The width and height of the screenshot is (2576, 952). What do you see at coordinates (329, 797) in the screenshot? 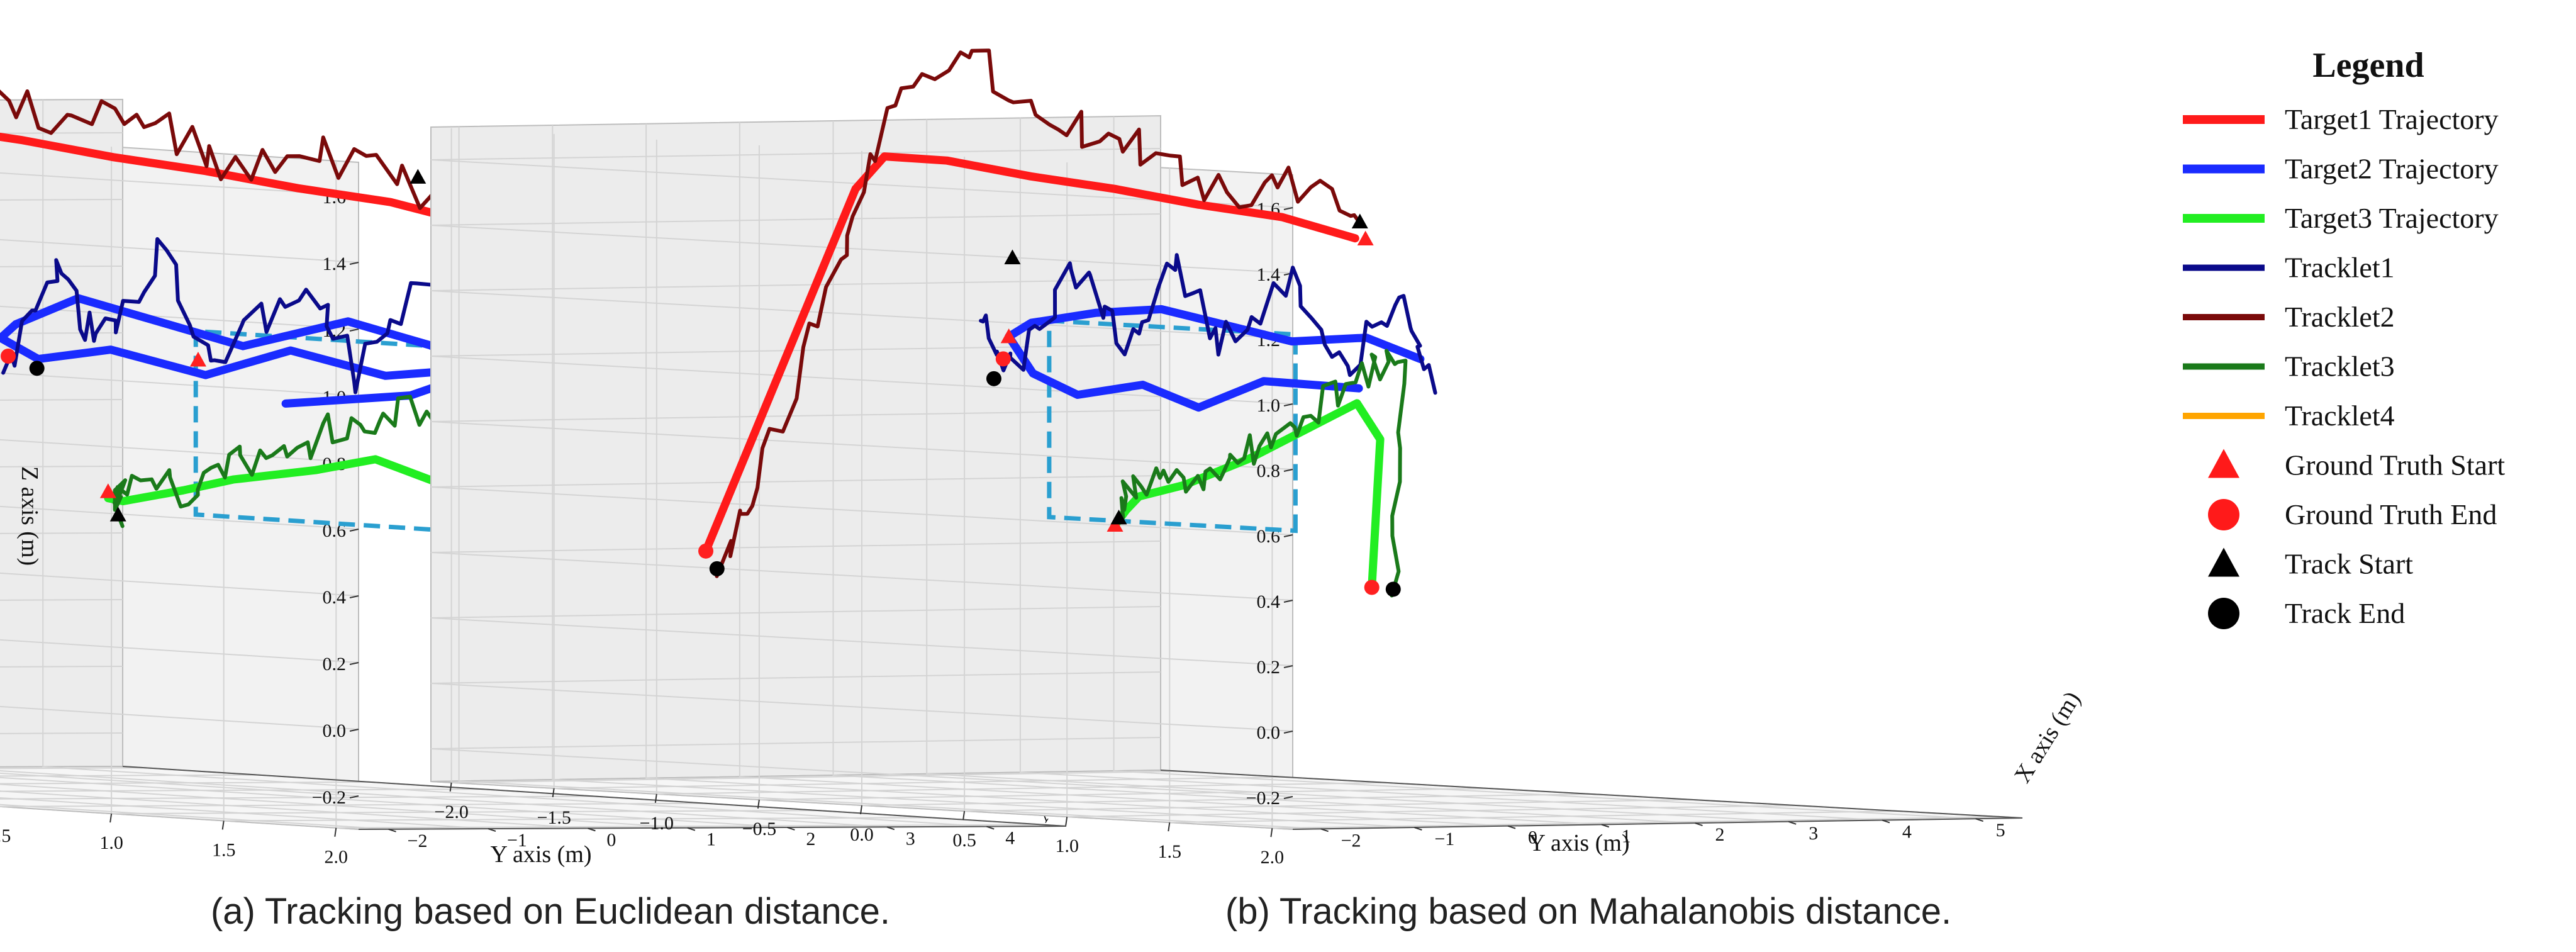
I see `z-tick-label: −0.2` at bounding box center [329, 797].